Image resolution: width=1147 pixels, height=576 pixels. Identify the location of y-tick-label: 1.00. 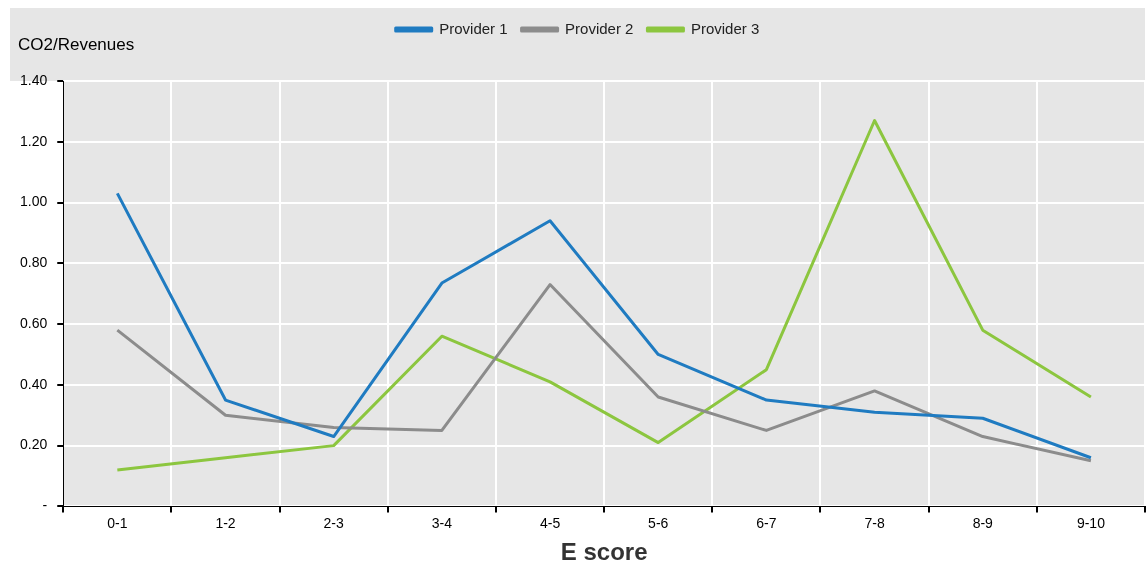
(34, 201).